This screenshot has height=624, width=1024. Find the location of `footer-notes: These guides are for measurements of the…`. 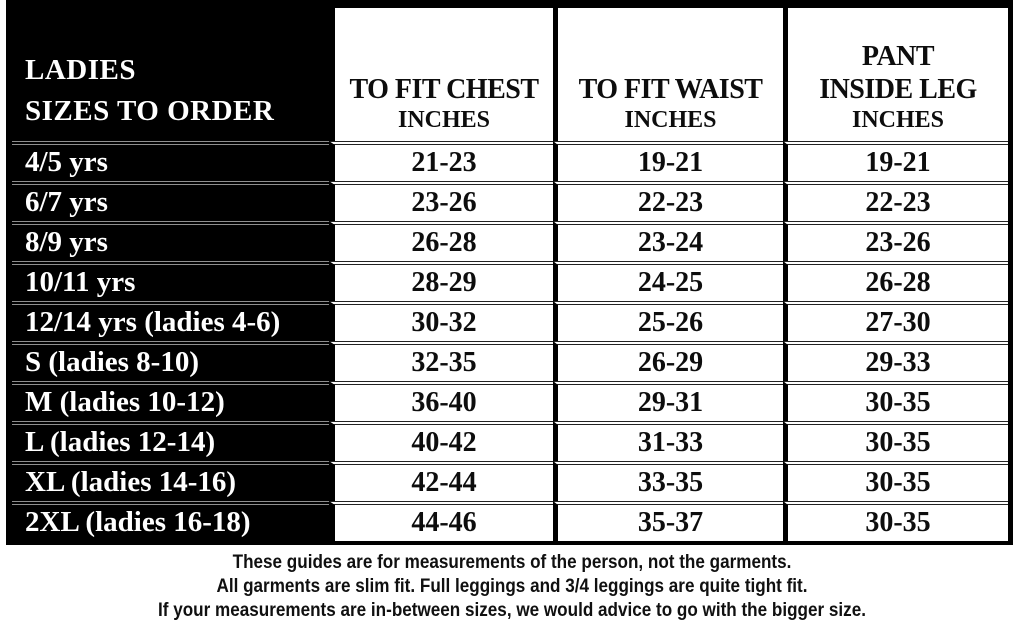

footer-notes: These guides are for measurements of the… is located at coordinates (512, 587).